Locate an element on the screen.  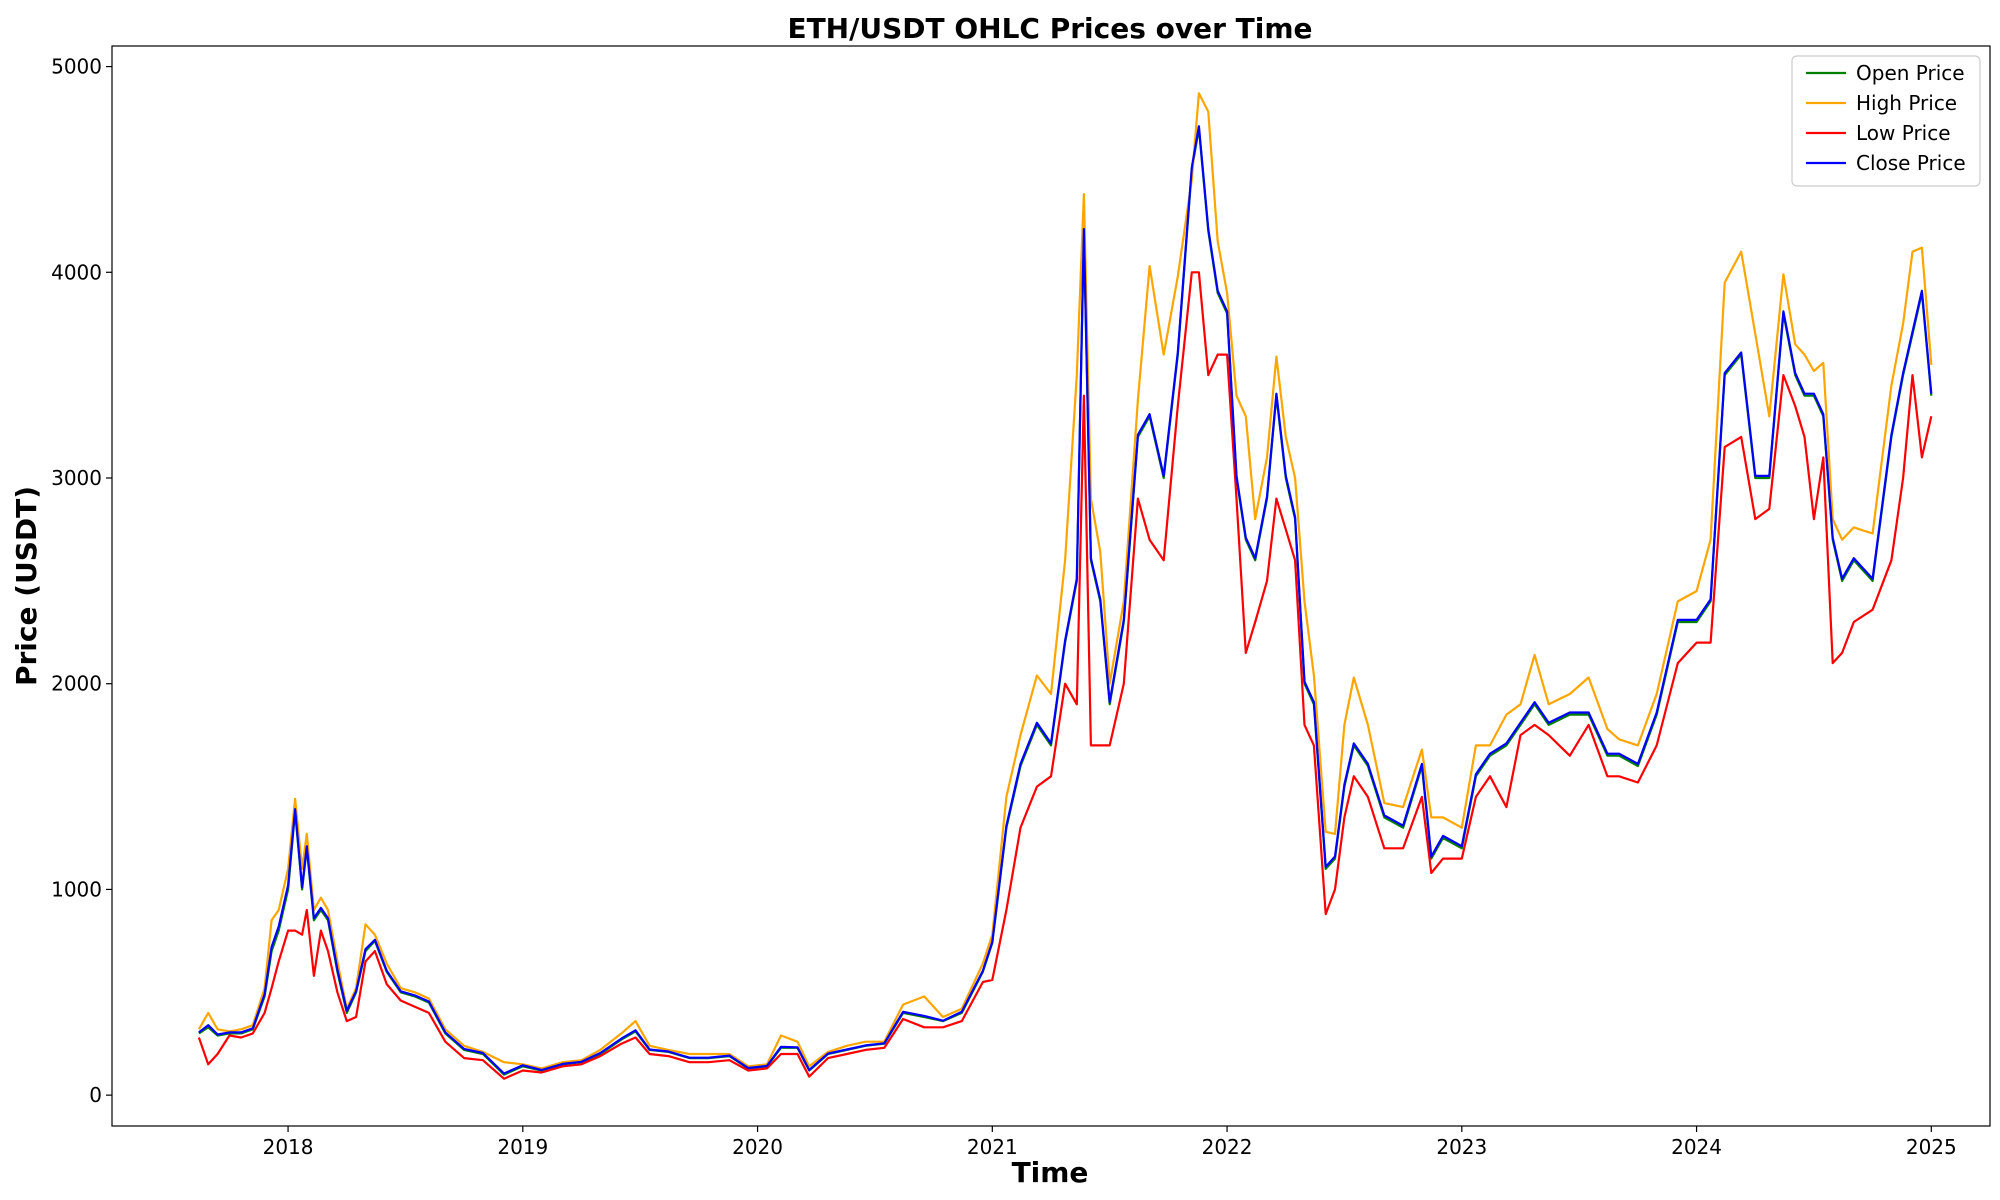
y-axis: 0 1000 2000 3000 4000 5000 is located at coordinates (81, 581).